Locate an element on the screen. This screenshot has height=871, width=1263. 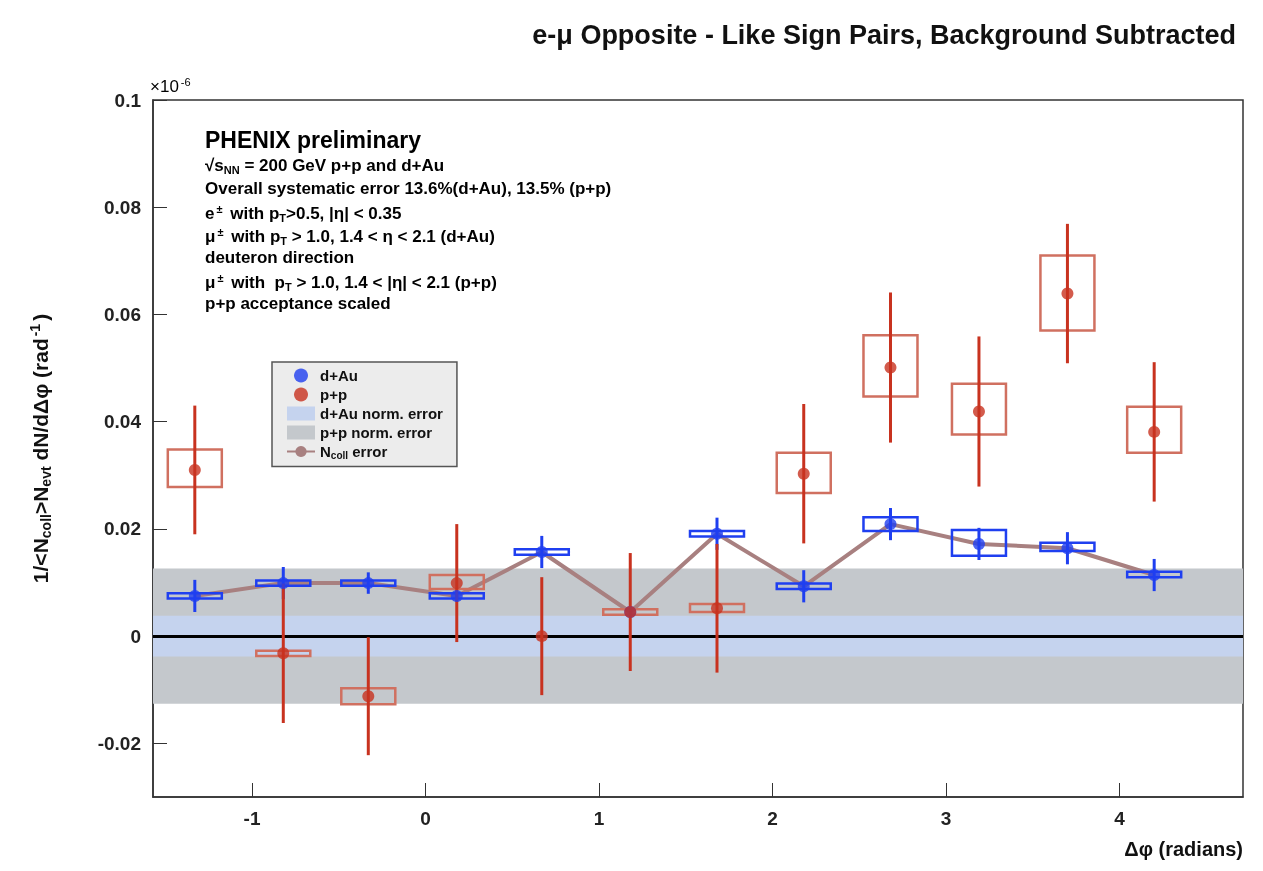
annotation: Overall systematic error 13.6%(d+Au), 13.5% (p+p) is located at coordinates (408, 188).